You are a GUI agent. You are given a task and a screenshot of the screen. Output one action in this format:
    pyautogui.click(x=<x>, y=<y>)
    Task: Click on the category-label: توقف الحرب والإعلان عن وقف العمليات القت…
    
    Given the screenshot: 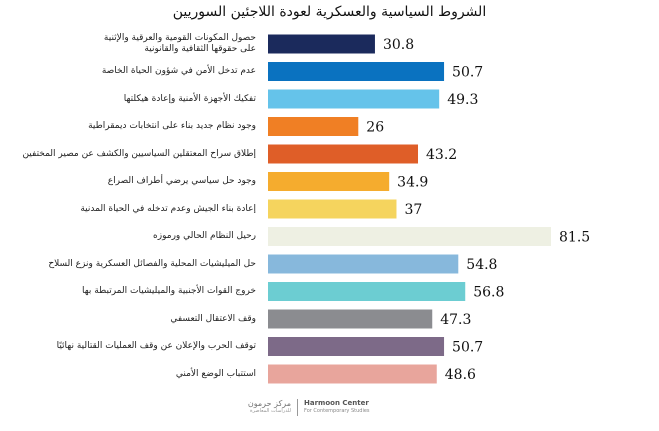 What is the action you would take?
    pyautogui.click(x=156, y=346)
    